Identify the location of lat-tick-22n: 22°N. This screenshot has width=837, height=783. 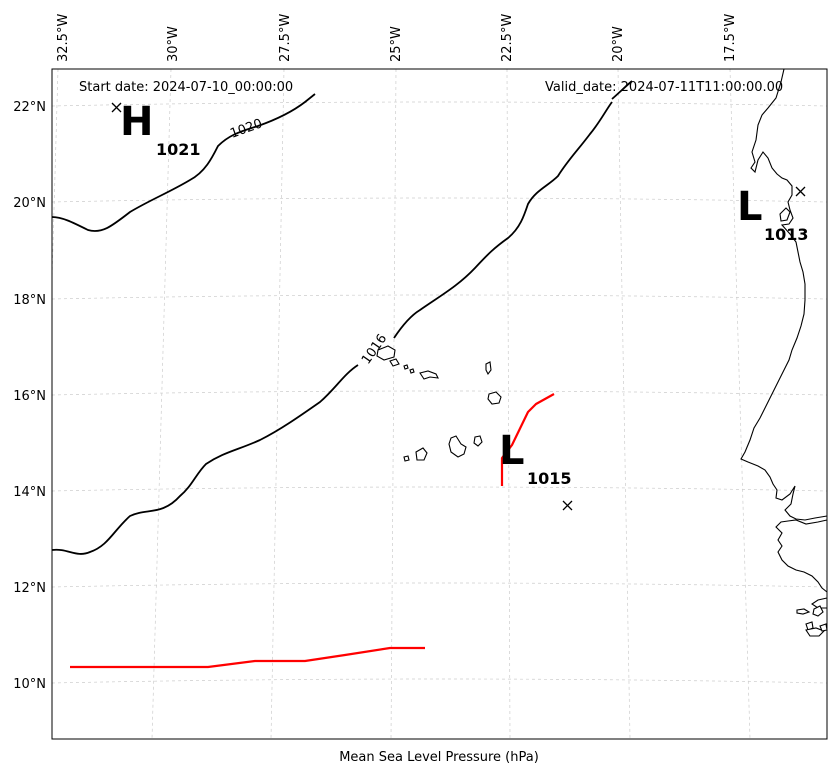
(29, 107).